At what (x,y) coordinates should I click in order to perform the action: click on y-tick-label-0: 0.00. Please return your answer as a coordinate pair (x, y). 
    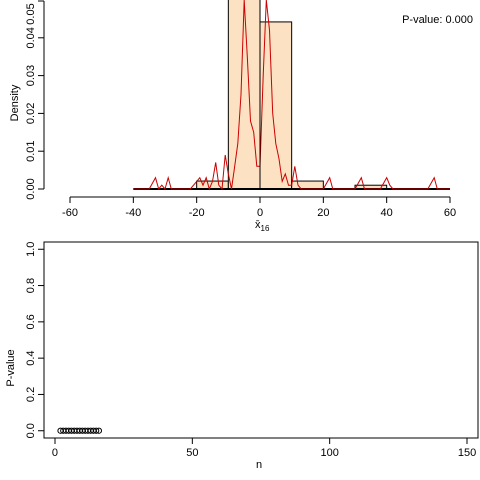
    Looking at the image, I should click on (31, 188).